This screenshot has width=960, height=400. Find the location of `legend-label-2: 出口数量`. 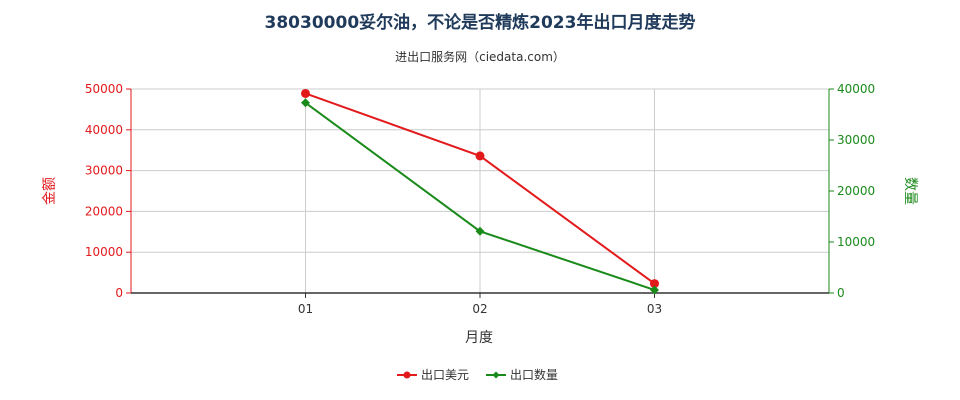

legend-label-2: 出口数量 is located at coordinates (534, 374).